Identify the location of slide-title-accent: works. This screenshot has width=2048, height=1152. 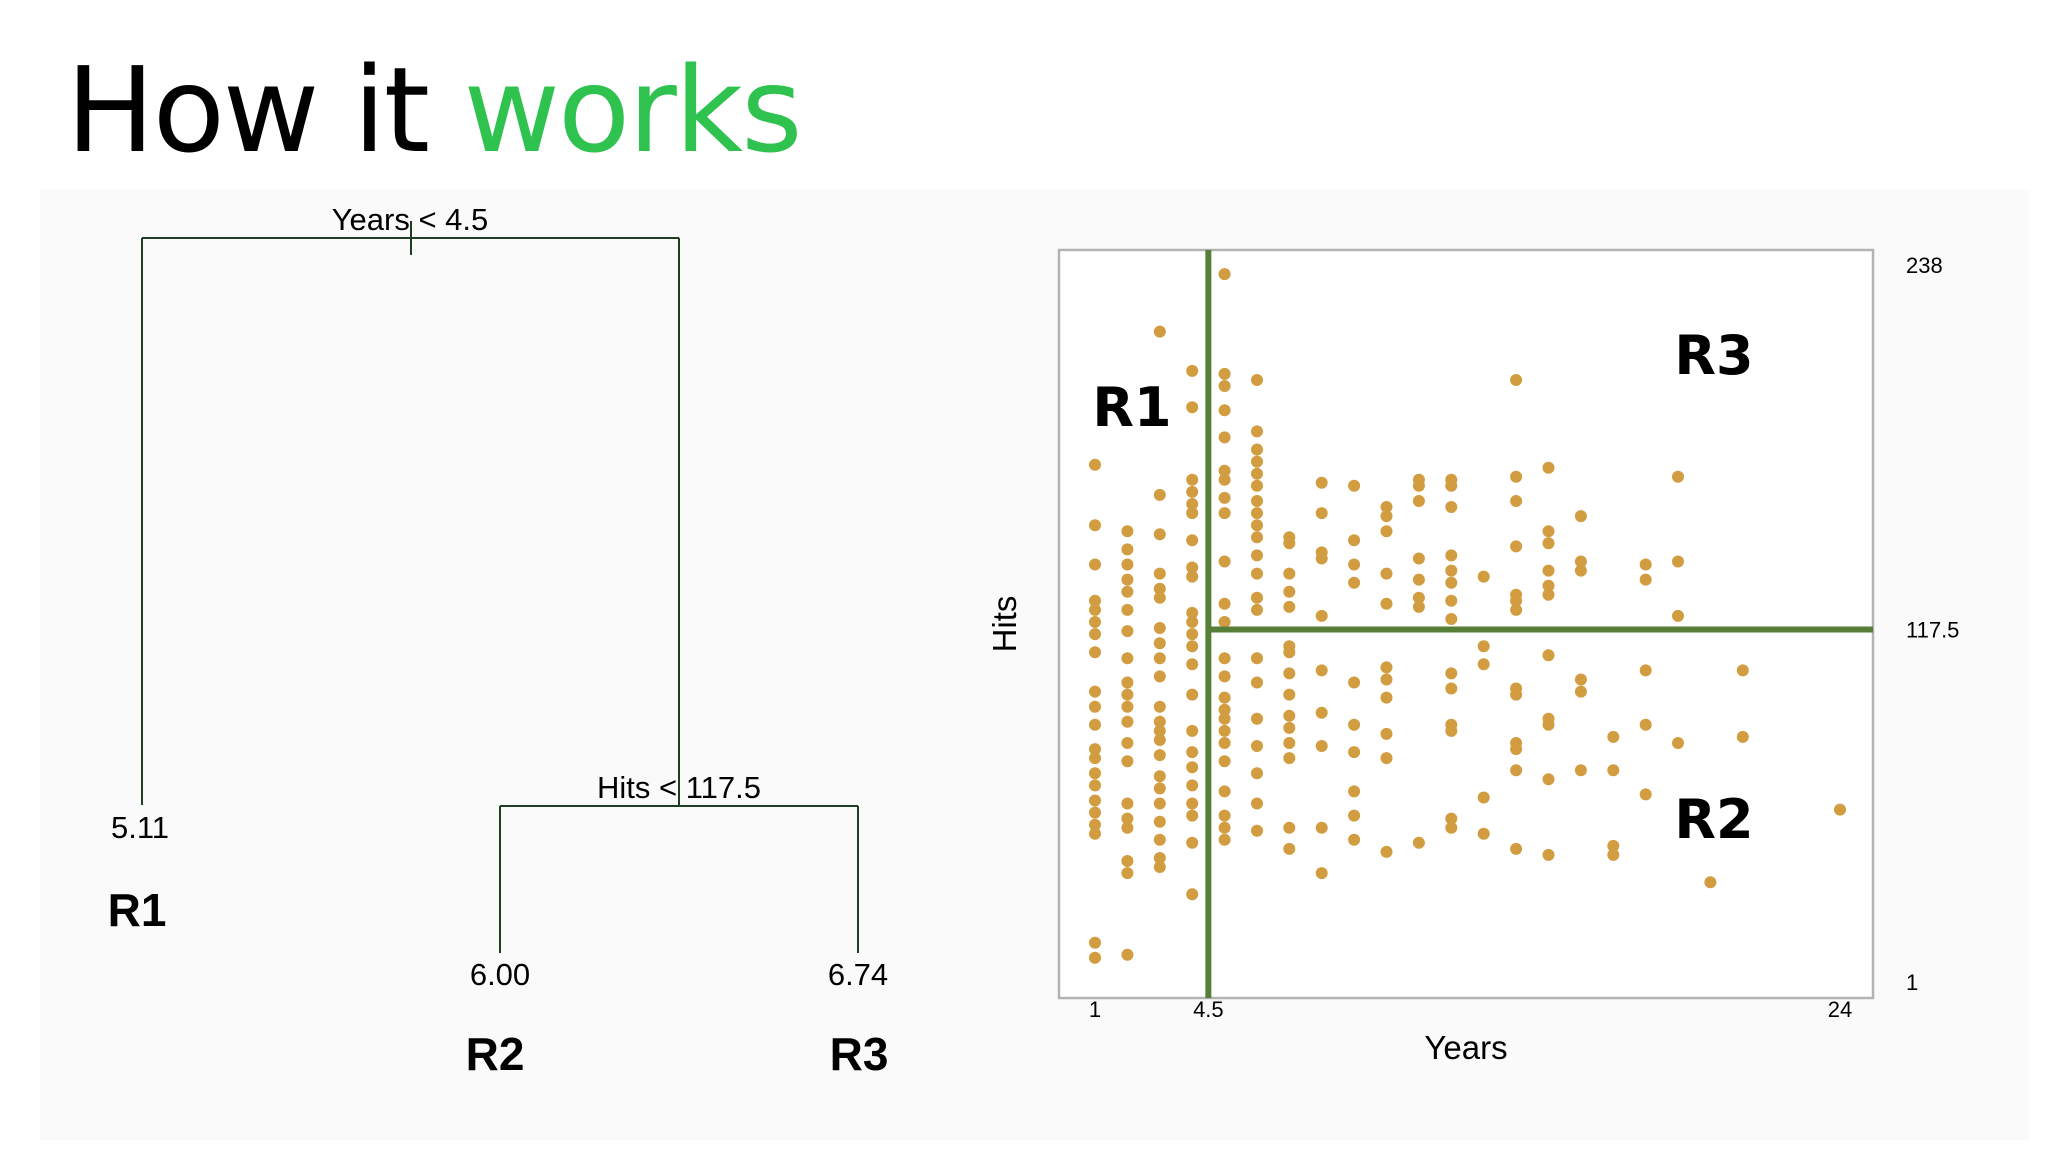
(633, 110).